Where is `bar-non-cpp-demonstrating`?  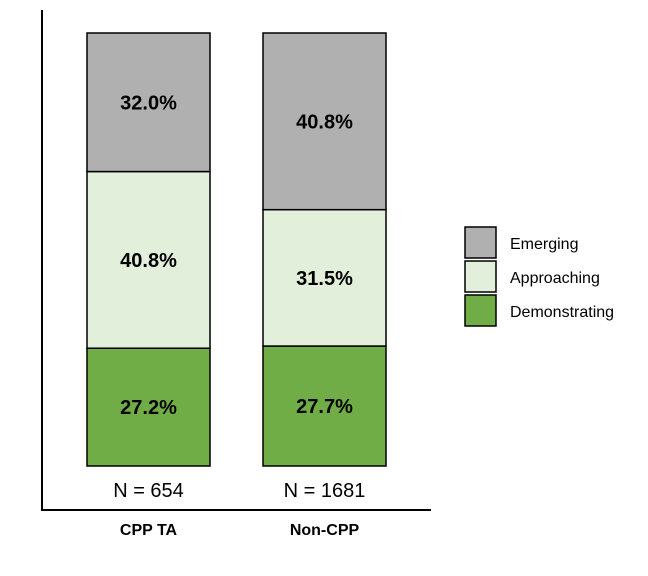 bar-non-cpp-demonstrating is located at coordinates (324, 406).